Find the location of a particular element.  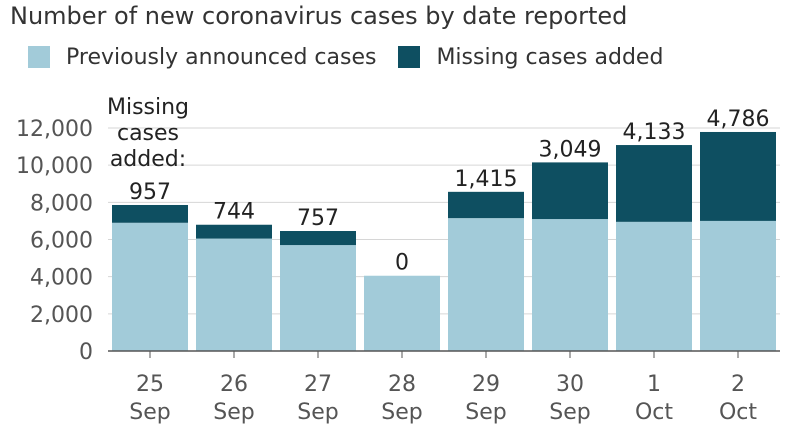

data-label-3: 0 is located at coordinates (402, 263).